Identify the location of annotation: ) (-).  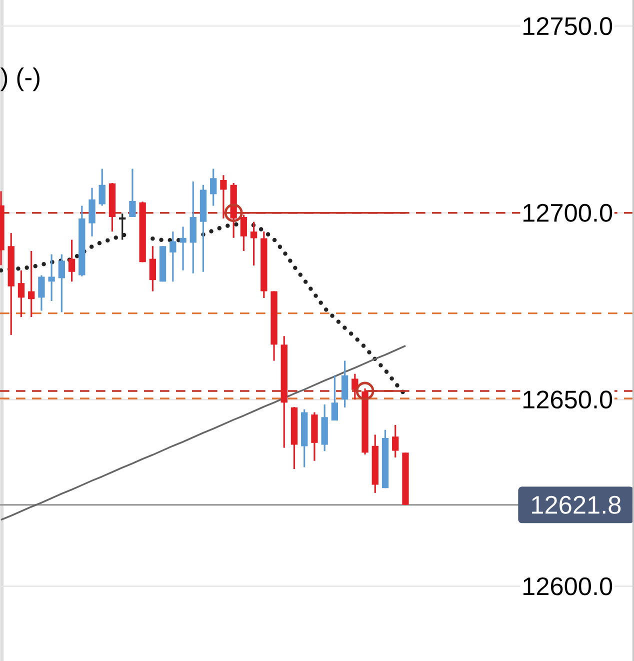
(20, 80).